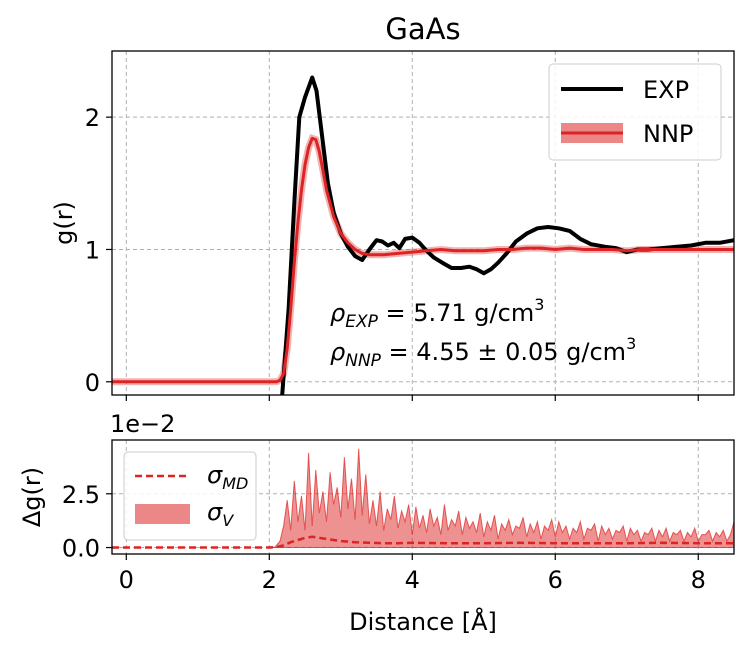  What do you see at coordinates (501, 498) in the screenshot?
I see `series-sigma-v-area` at bounding box center [501, 498].